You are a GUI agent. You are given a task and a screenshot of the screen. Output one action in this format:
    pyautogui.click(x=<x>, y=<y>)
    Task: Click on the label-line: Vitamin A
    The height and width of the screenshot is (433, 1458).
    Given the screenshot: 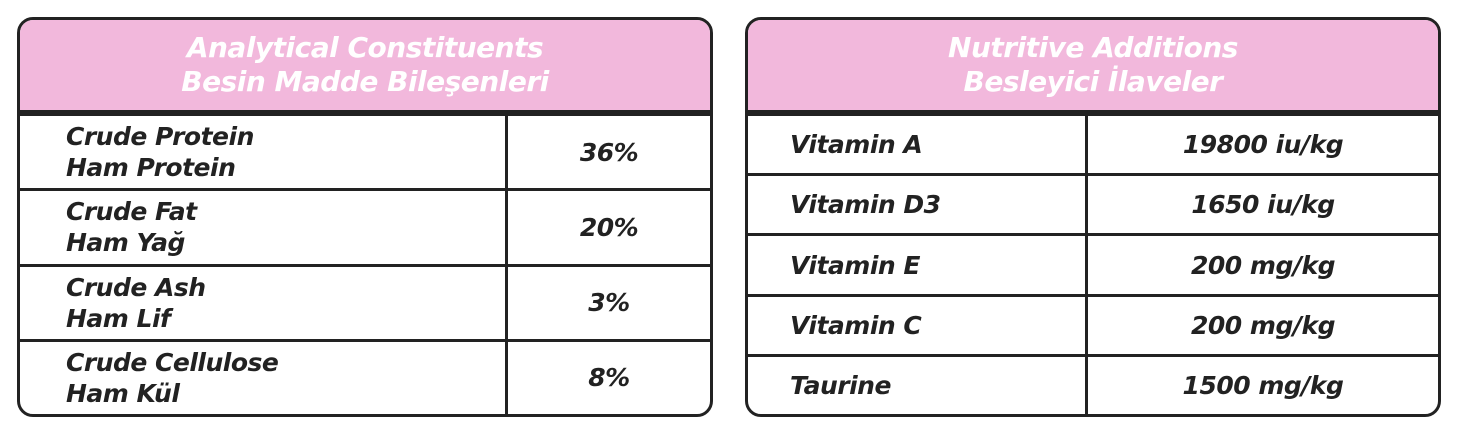 What is the action you would take?
    pyautogui.click(x=856, y=145)
    